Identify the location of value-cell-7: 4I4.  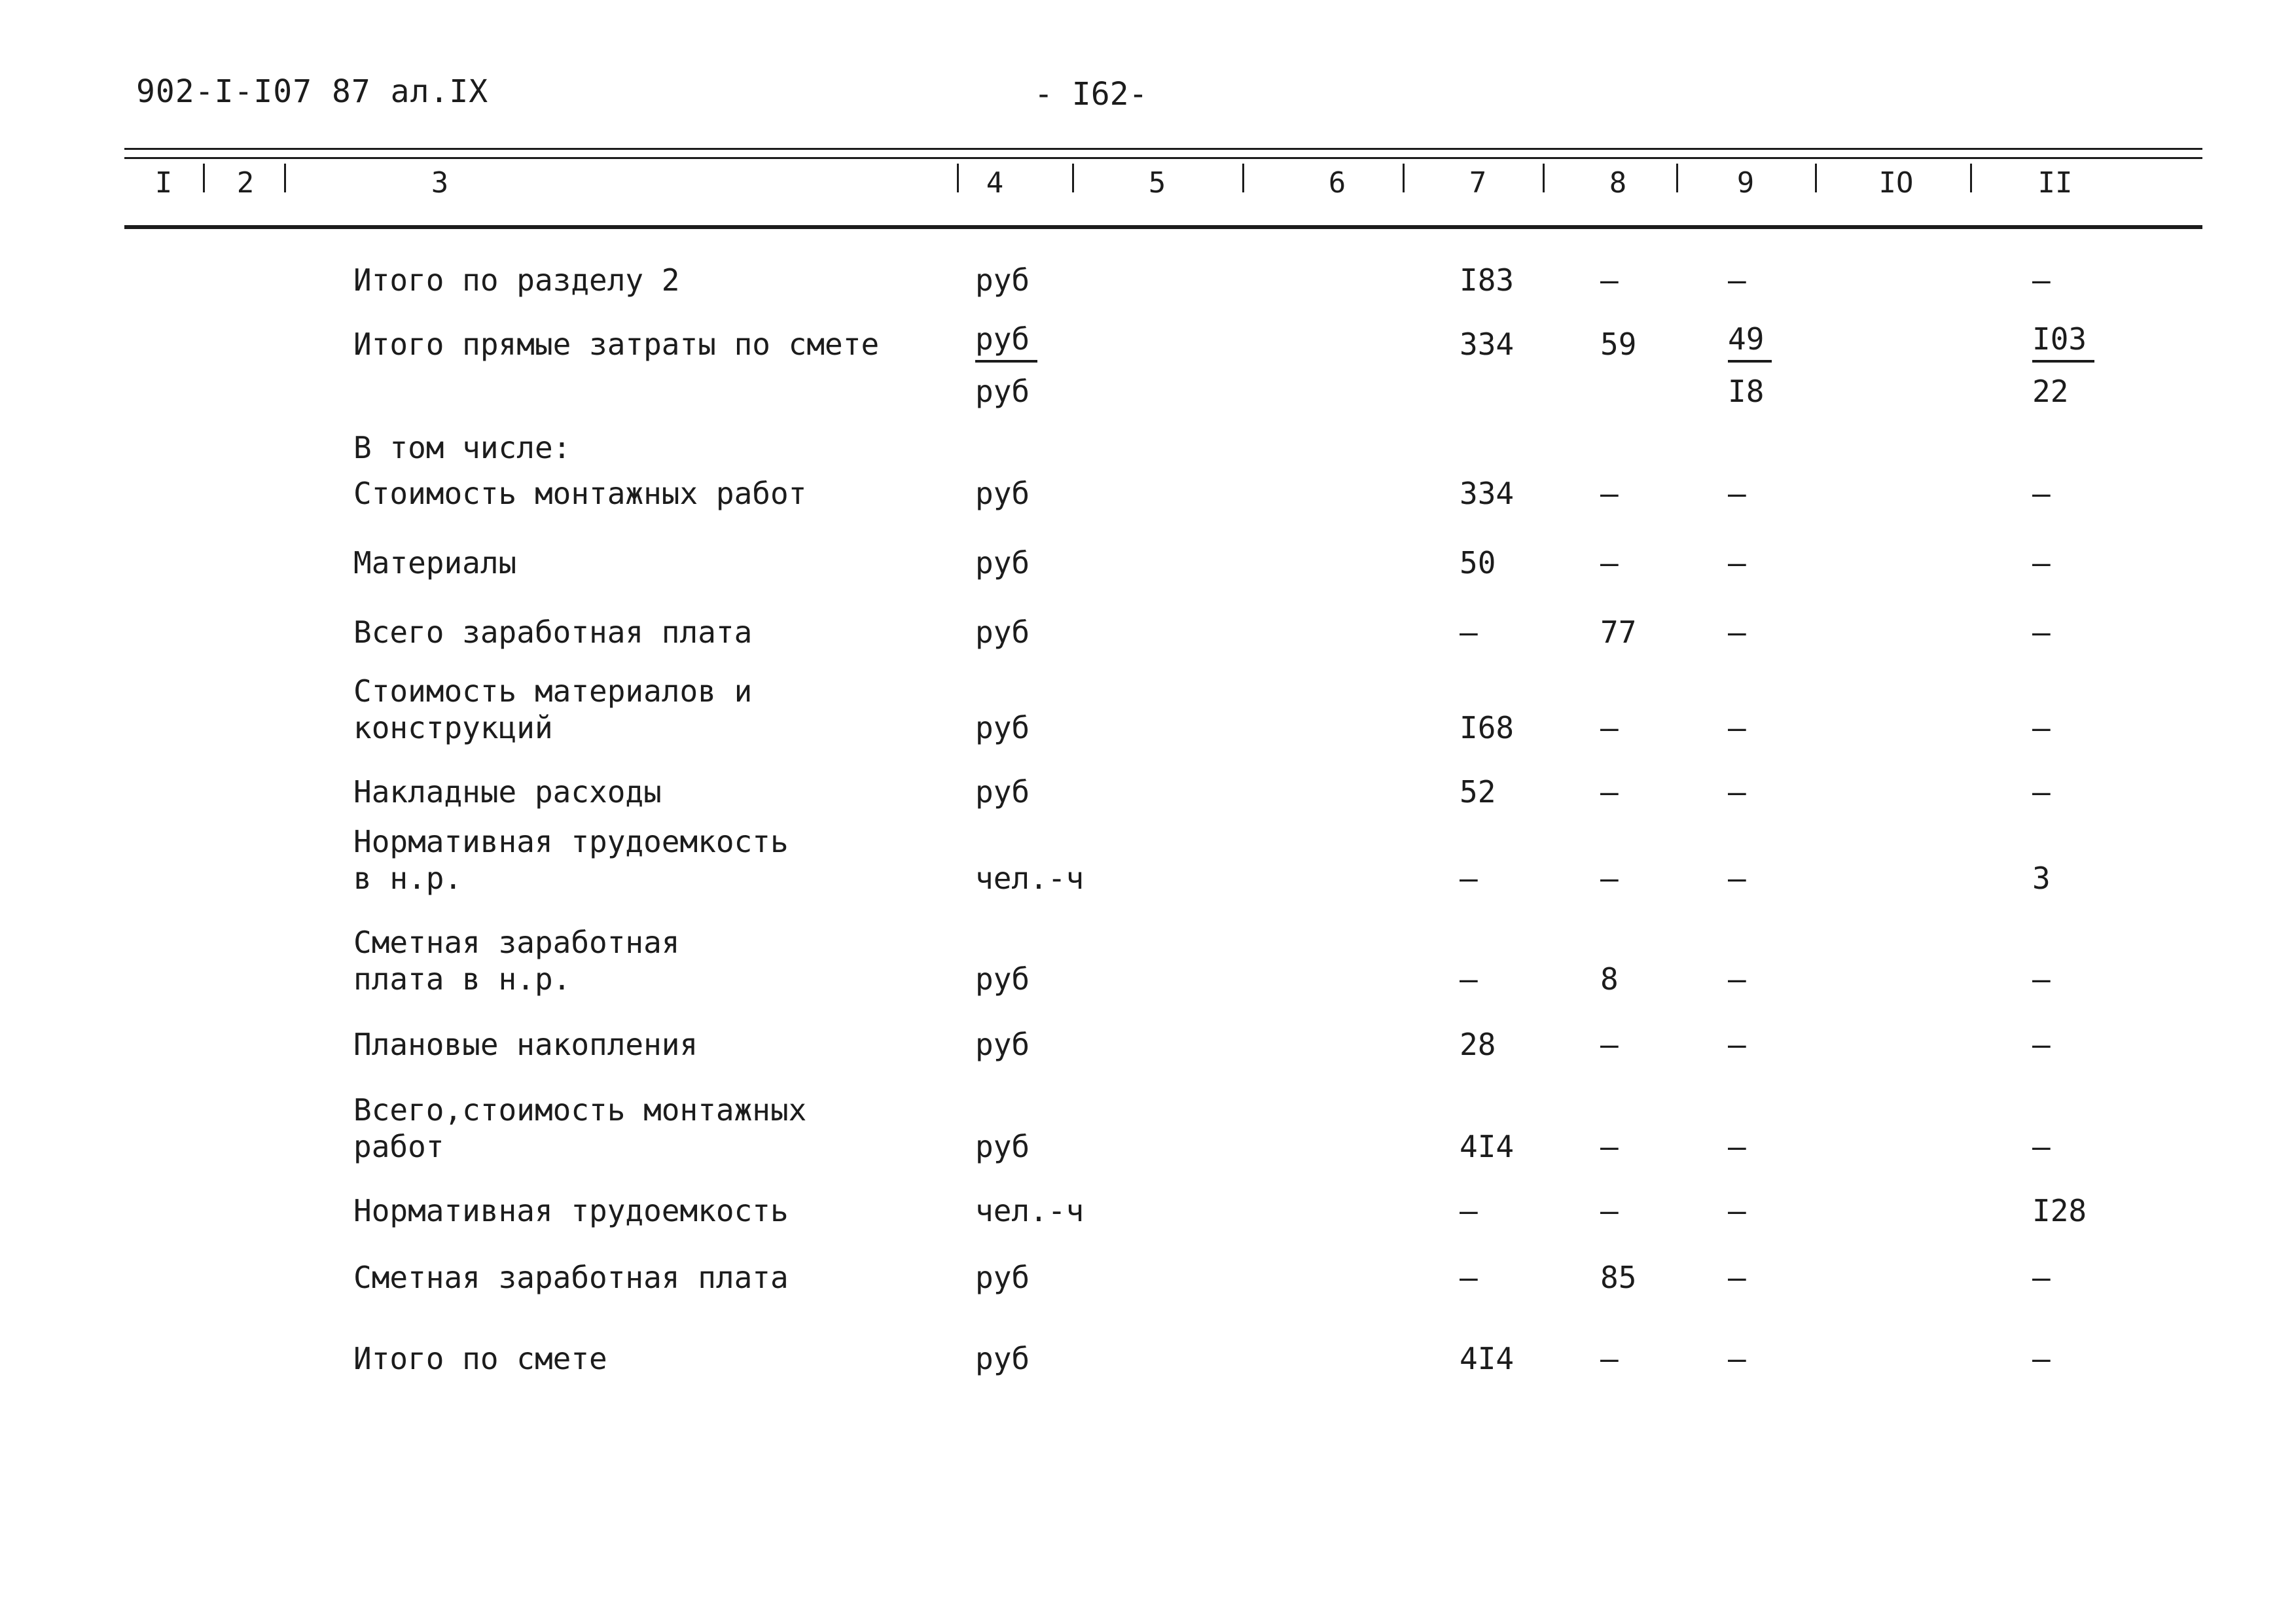
(1487, 1358).